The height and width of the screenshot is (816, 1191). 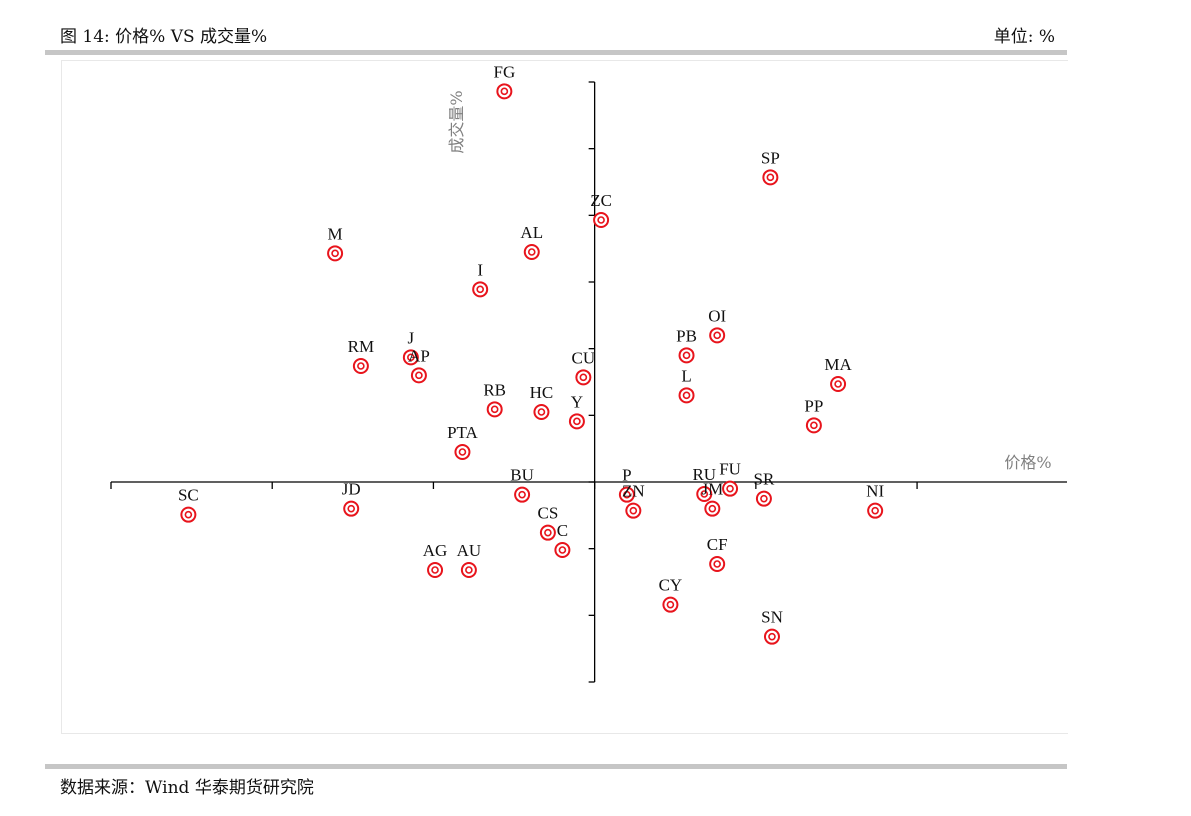 I want to click on point-label: ZN, so click(x=633, y=491).